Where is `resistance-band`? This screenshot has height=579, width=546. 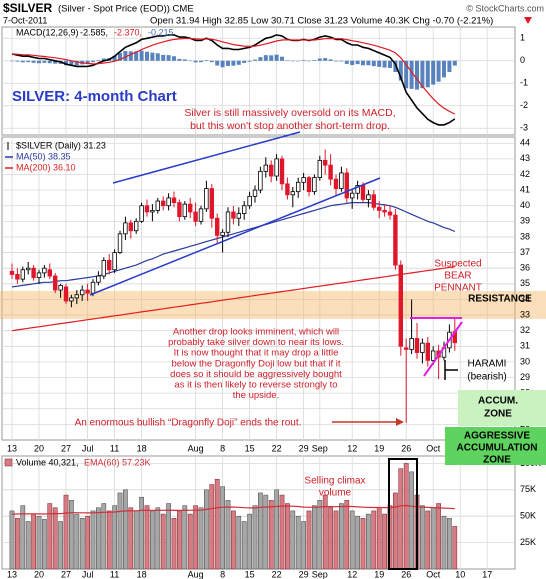 resistance-band is located at coordinates (273, 305).